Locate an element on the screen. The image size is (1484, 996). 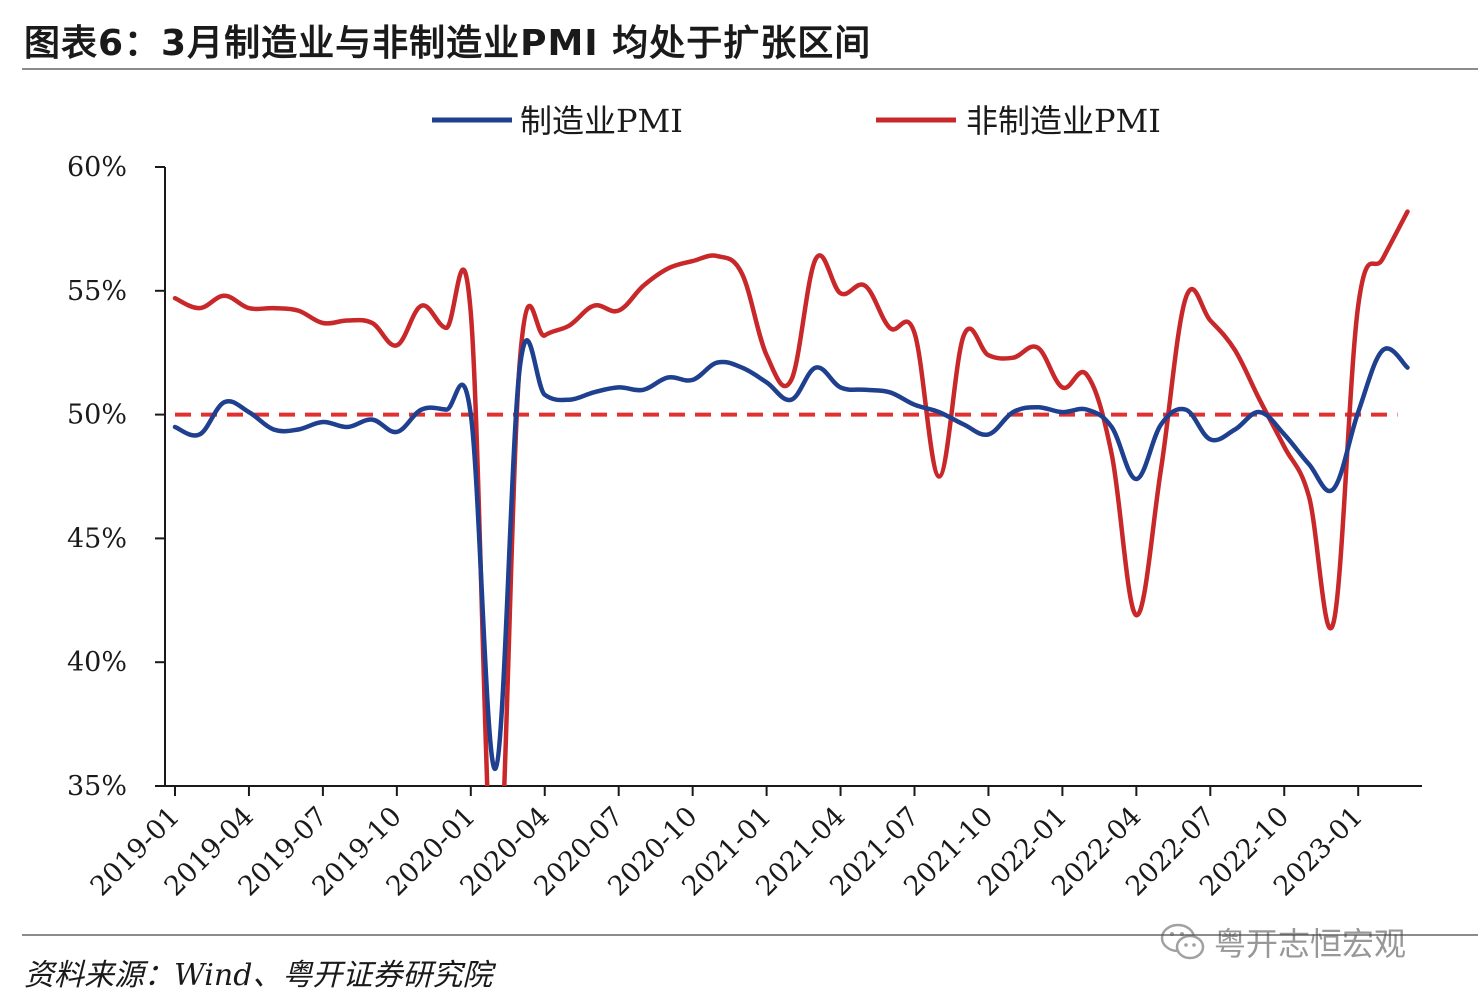
y-tick-label: 45% is located at coordinates (97, 538).